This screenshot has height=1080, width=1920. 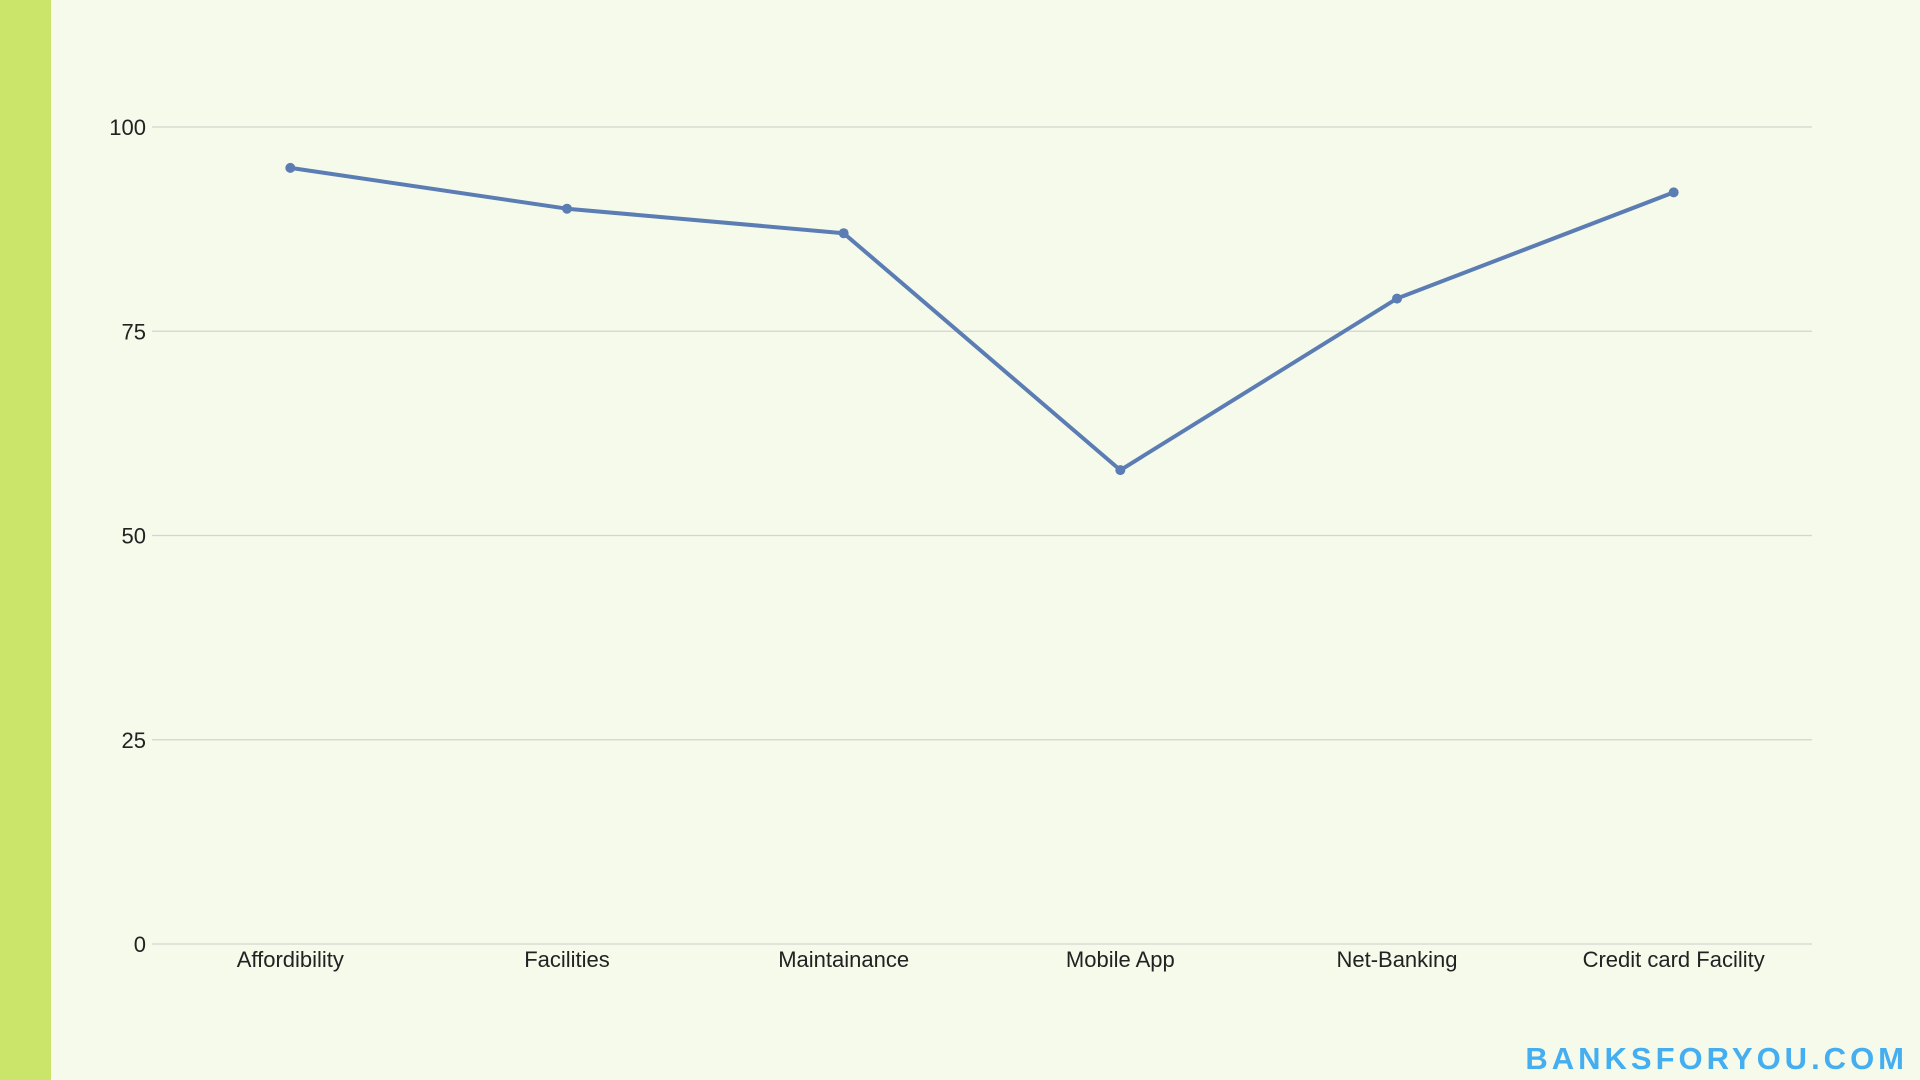 I want to click on x-tick-label: Maintainance, so click(x=843, y=959).